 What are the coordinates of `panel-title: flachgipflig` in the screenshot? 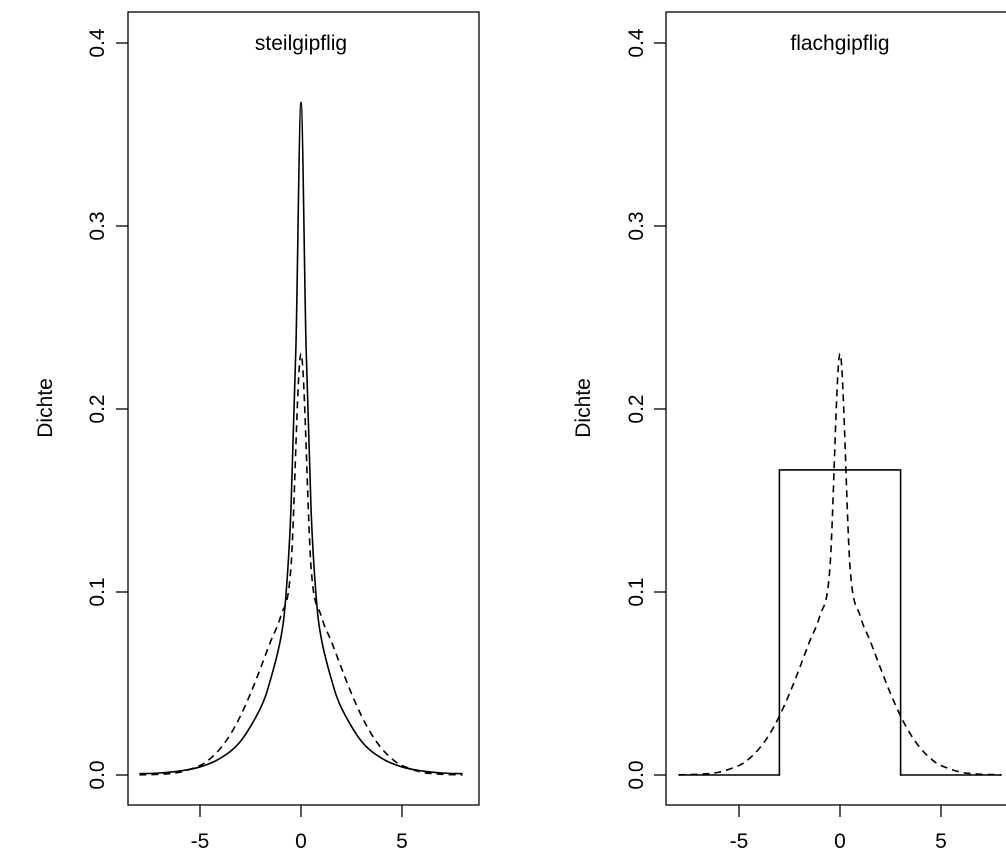 It's located at (839, 43).